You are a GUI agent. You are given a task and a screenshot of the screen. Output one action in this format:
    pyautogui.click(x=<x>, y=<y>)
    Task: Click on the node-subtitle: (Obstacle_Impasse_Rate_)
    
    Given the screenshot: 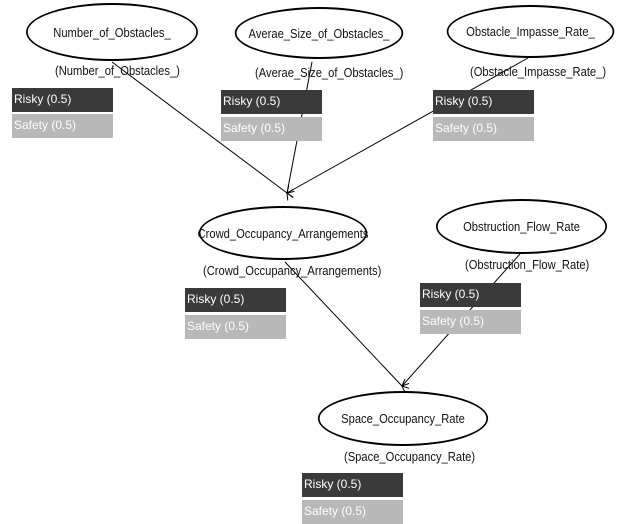 What is the action you would take?
    pyautogui.click(x=538, y=71)
    